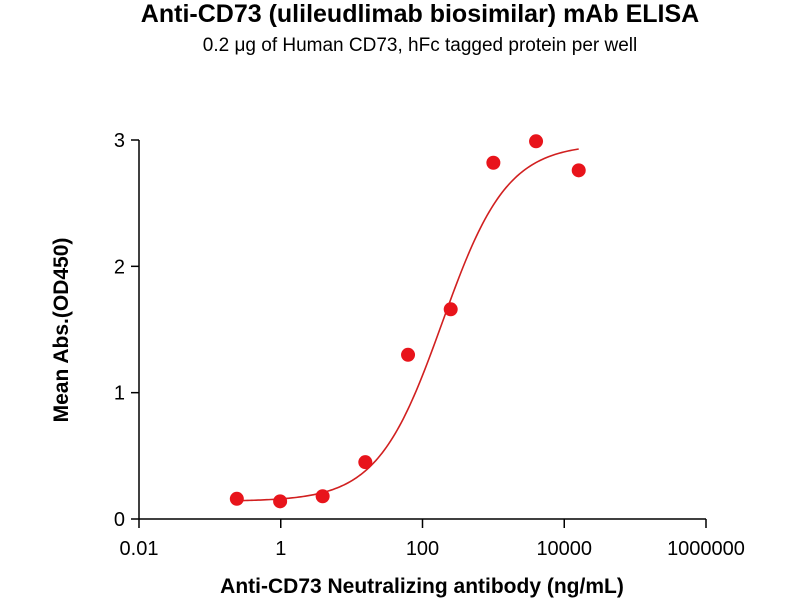 Image resolution: width=800 pixels, height=600 pixels. I want to click on x-tick-label: 0.01, so click(139, 549).